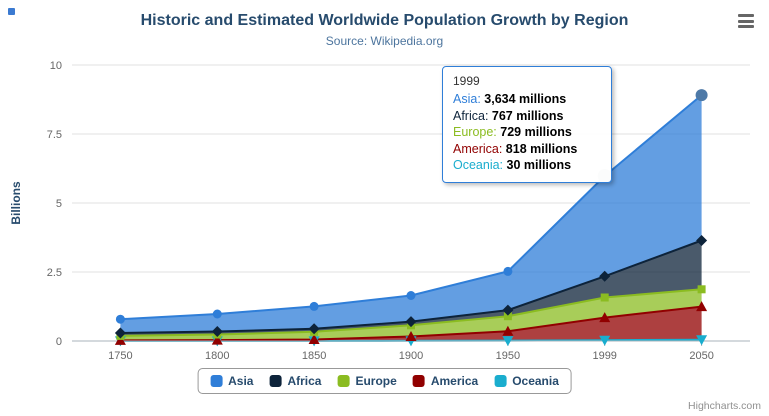 The width and height of the screenshot is (769, 416). Describe the element at coordinates (535, 381) in the screenshot. I see `legend-label: Oceania` at that location.